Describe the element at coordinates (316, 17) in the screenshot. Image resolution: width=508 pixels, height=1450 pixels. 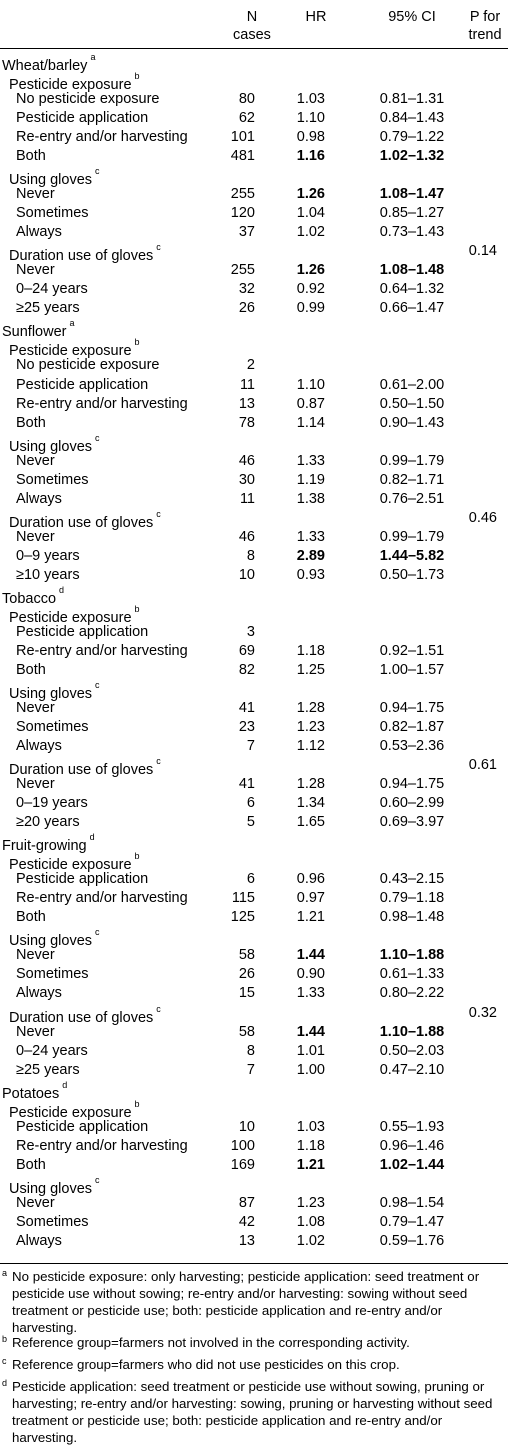
I see `header-hr: HR` at that location.